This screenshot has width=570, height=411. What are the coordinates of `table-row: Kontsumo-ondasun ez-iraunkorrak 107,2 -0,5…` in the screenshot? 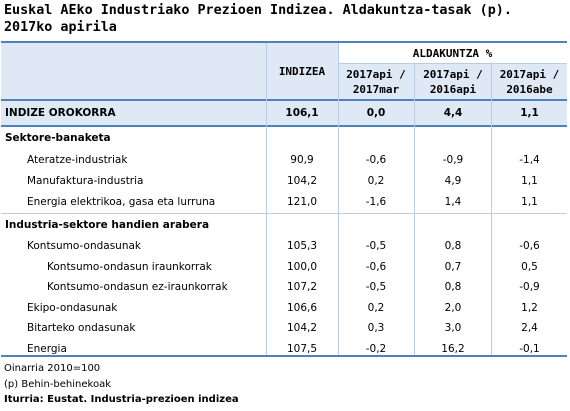 It's located at (284, 287).